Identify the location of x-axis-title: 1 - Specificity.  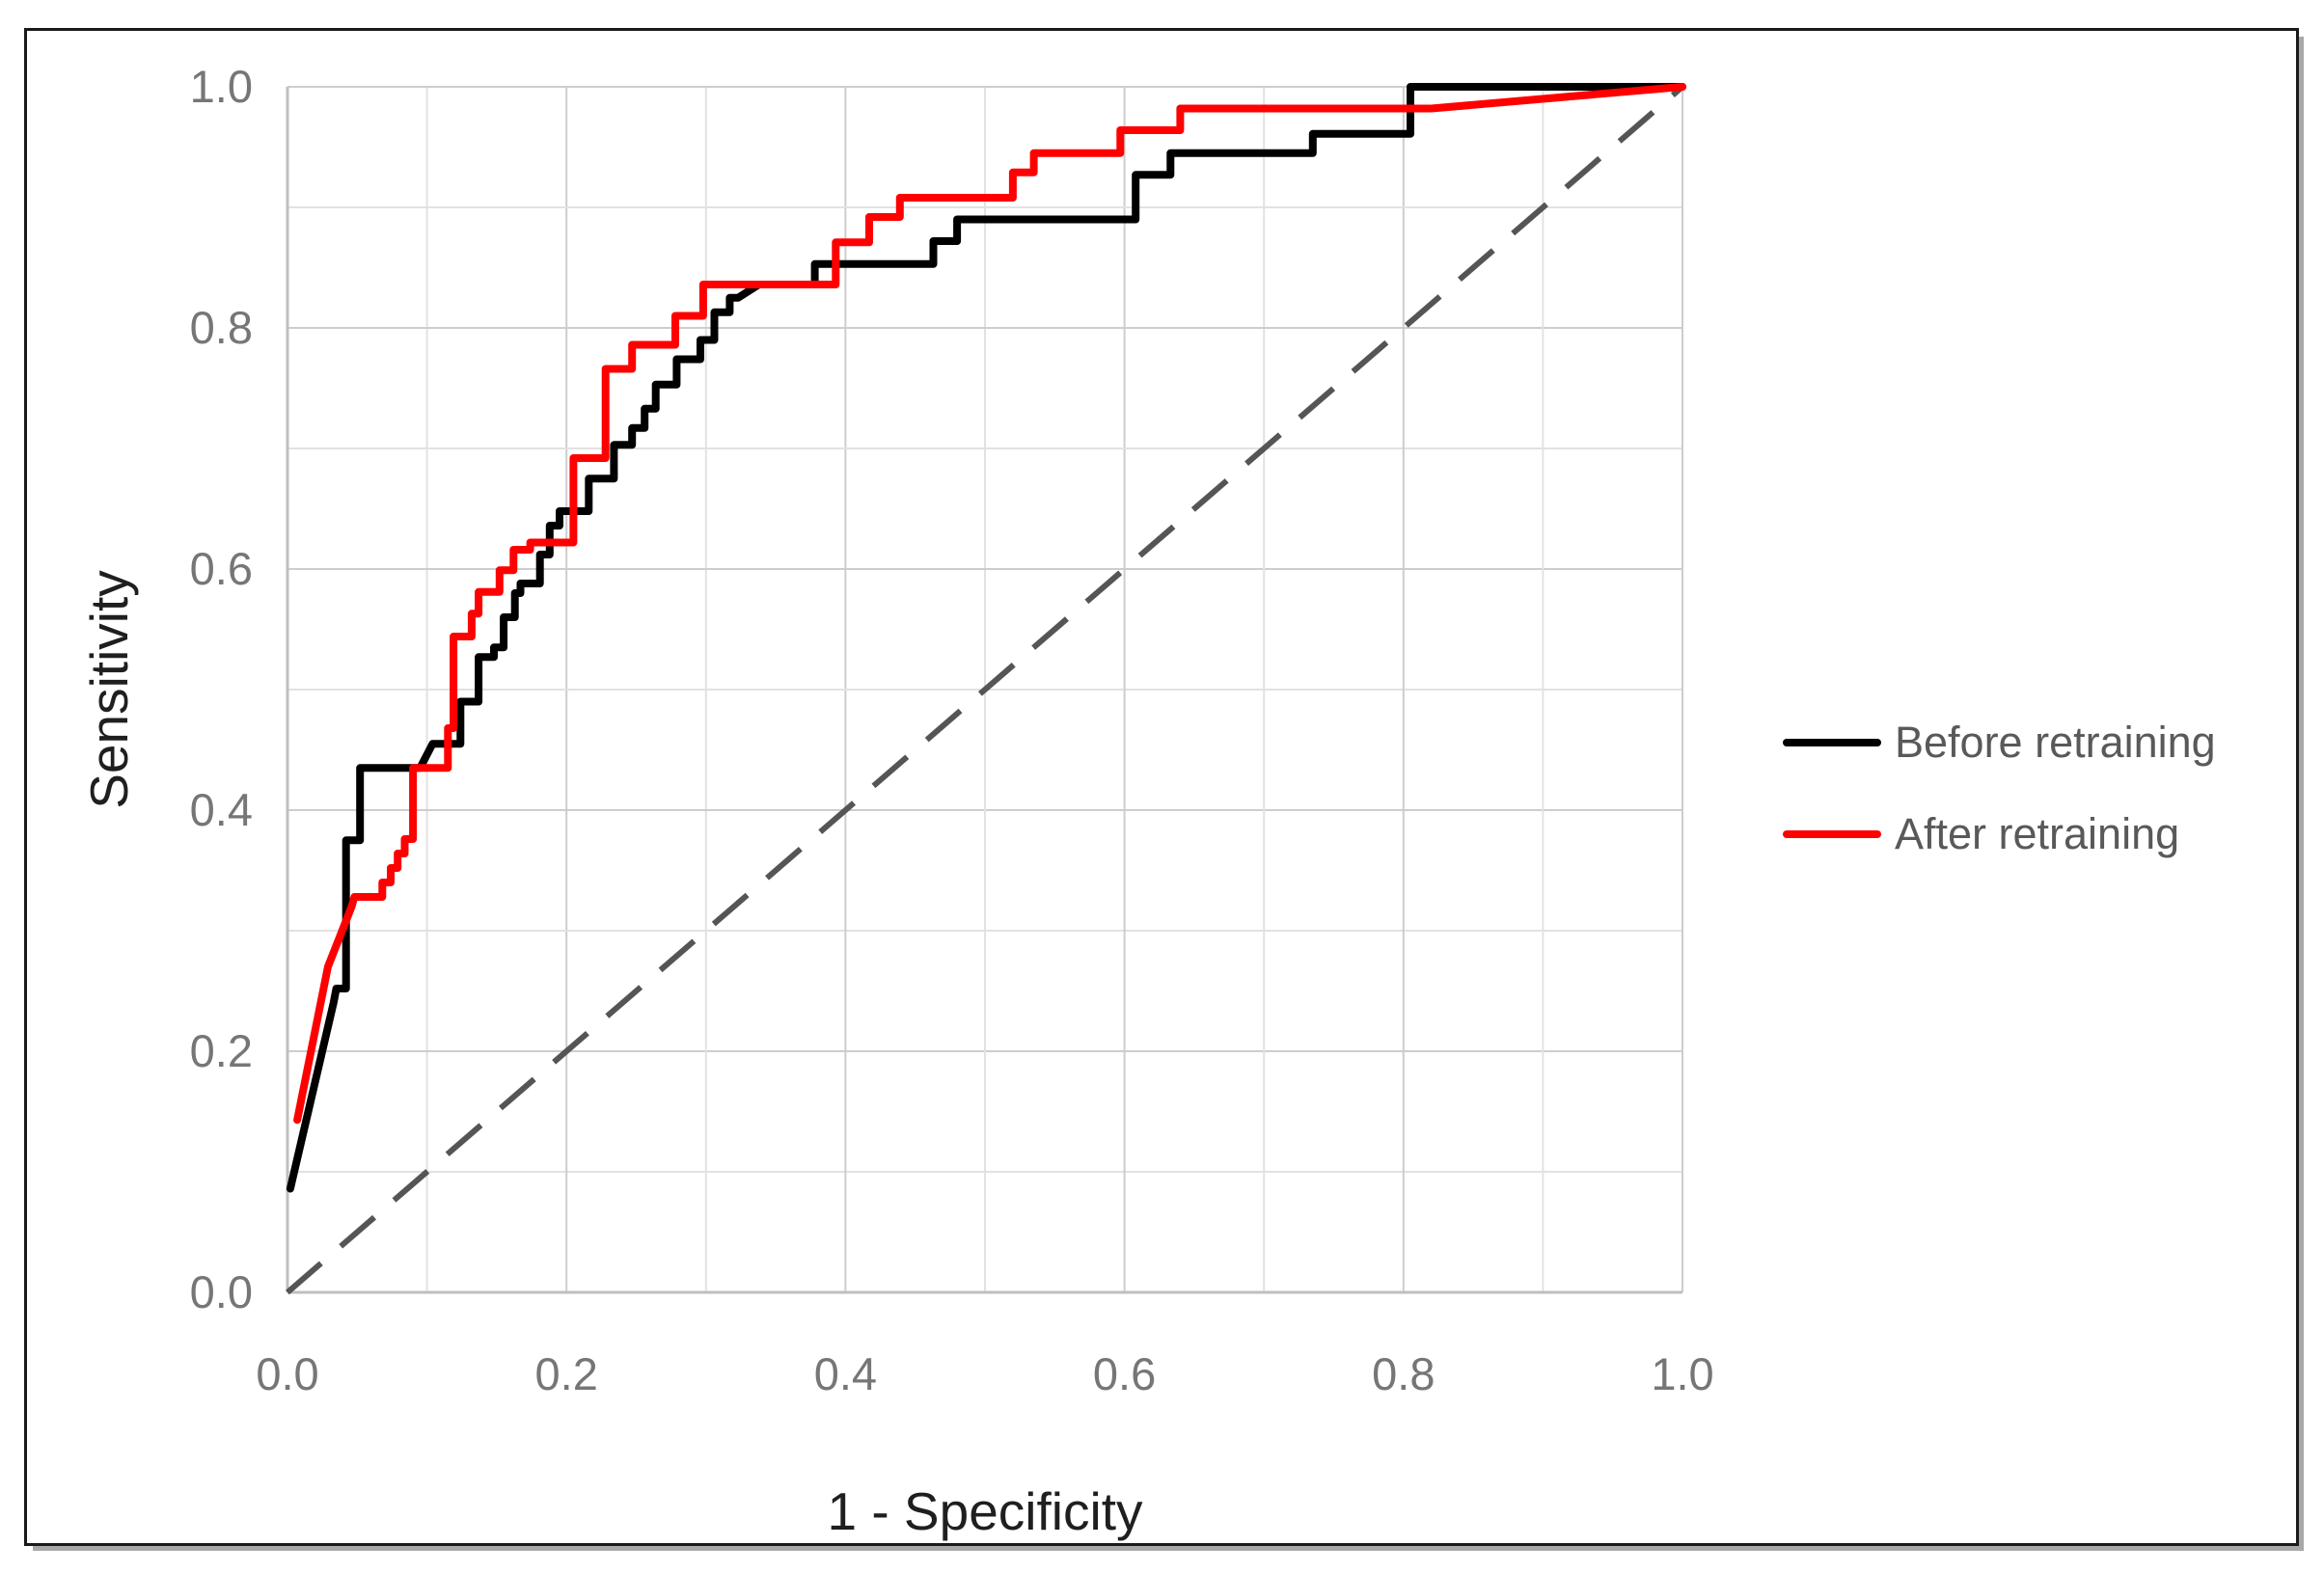
(985, 1511).